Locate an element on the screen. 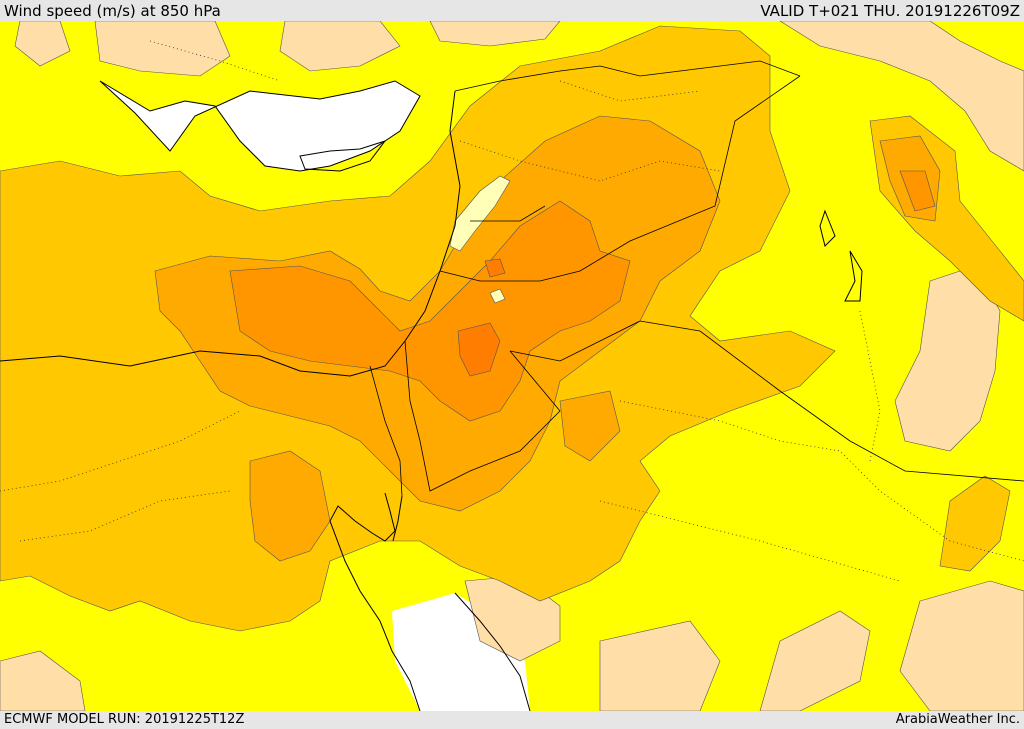 Image resolution: width=1024 pixels, height=729 pixels. model-run: ECMWF MODEL RUN: 20191225T12Z is located at coordinates (124, 719).